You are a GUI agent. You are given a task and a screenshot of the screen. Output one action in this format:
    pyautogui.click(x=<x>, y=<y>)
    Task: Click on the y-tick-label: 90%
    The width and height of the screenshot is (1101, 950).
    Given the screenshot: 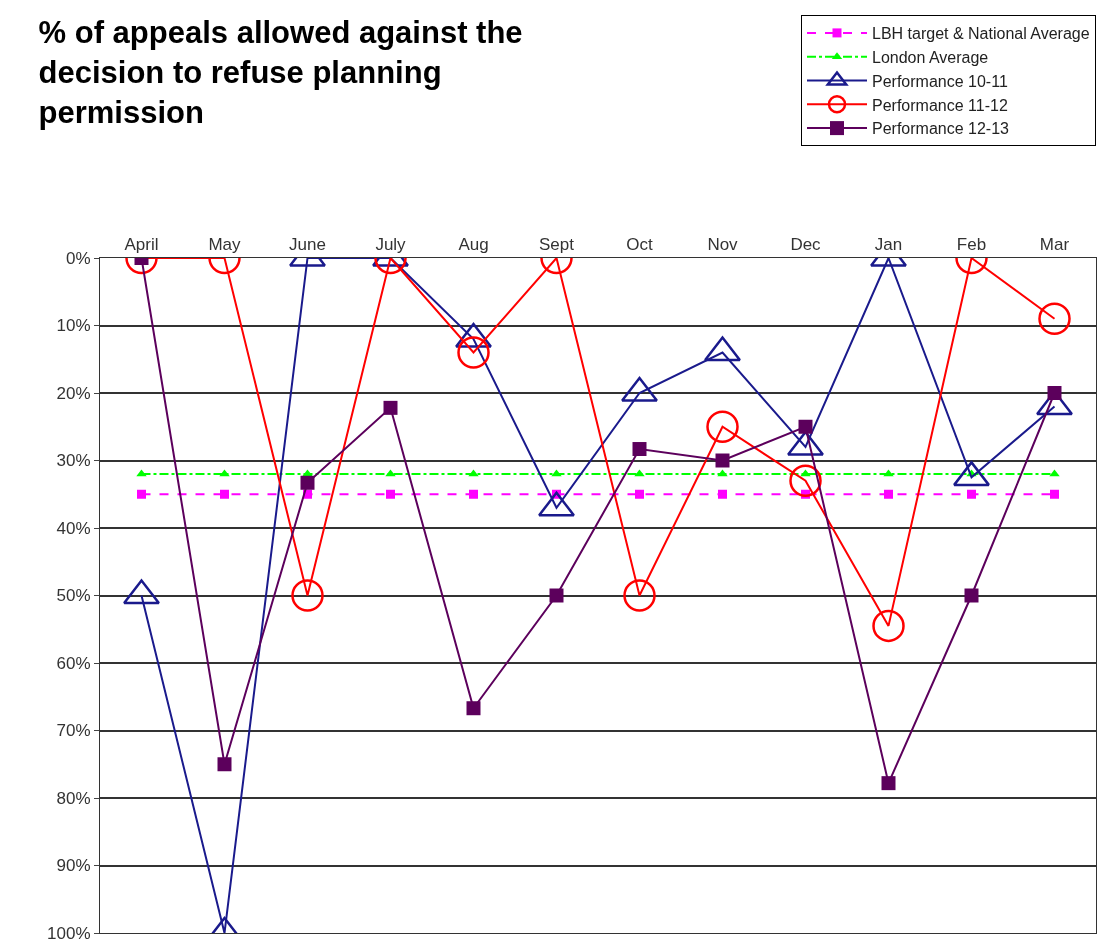 What is the action you would take?
    pyautogui.click(x=73, y=866)
    